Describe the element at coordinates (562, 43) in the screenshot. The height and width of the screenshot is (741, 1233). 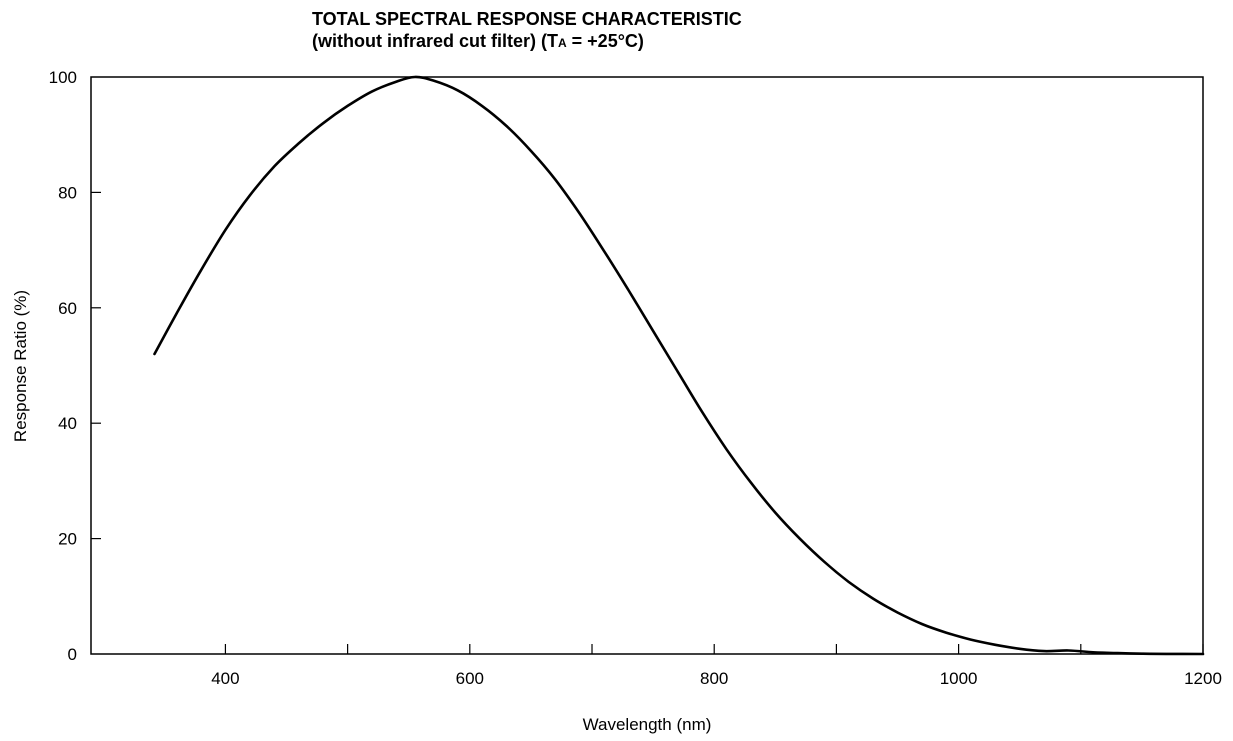
I see `title-line2-subscript: A` at that location.